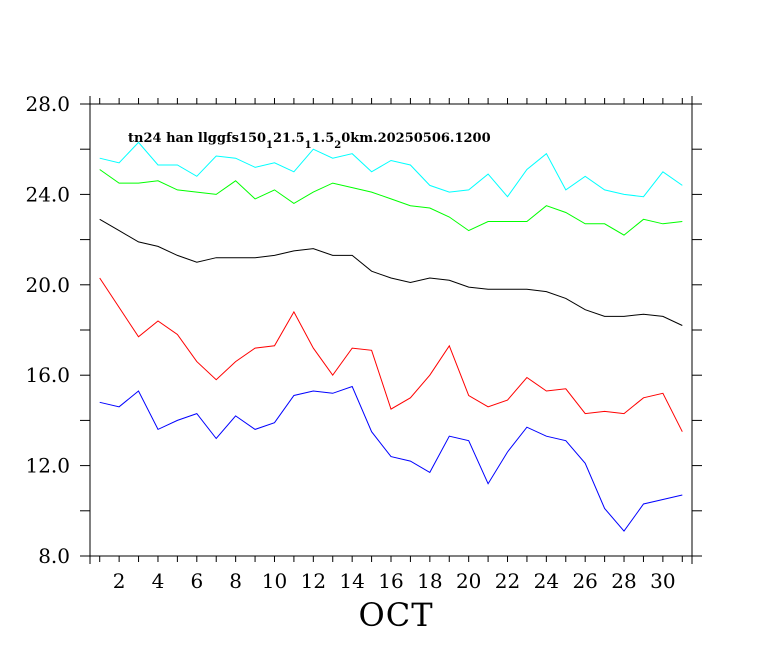 The width and height of the screenshot is (768, 662). What do you see at coordinates (235, 581) in the screenshot?
I see `x-tick-label: 8` at bounding box center [235, 581].